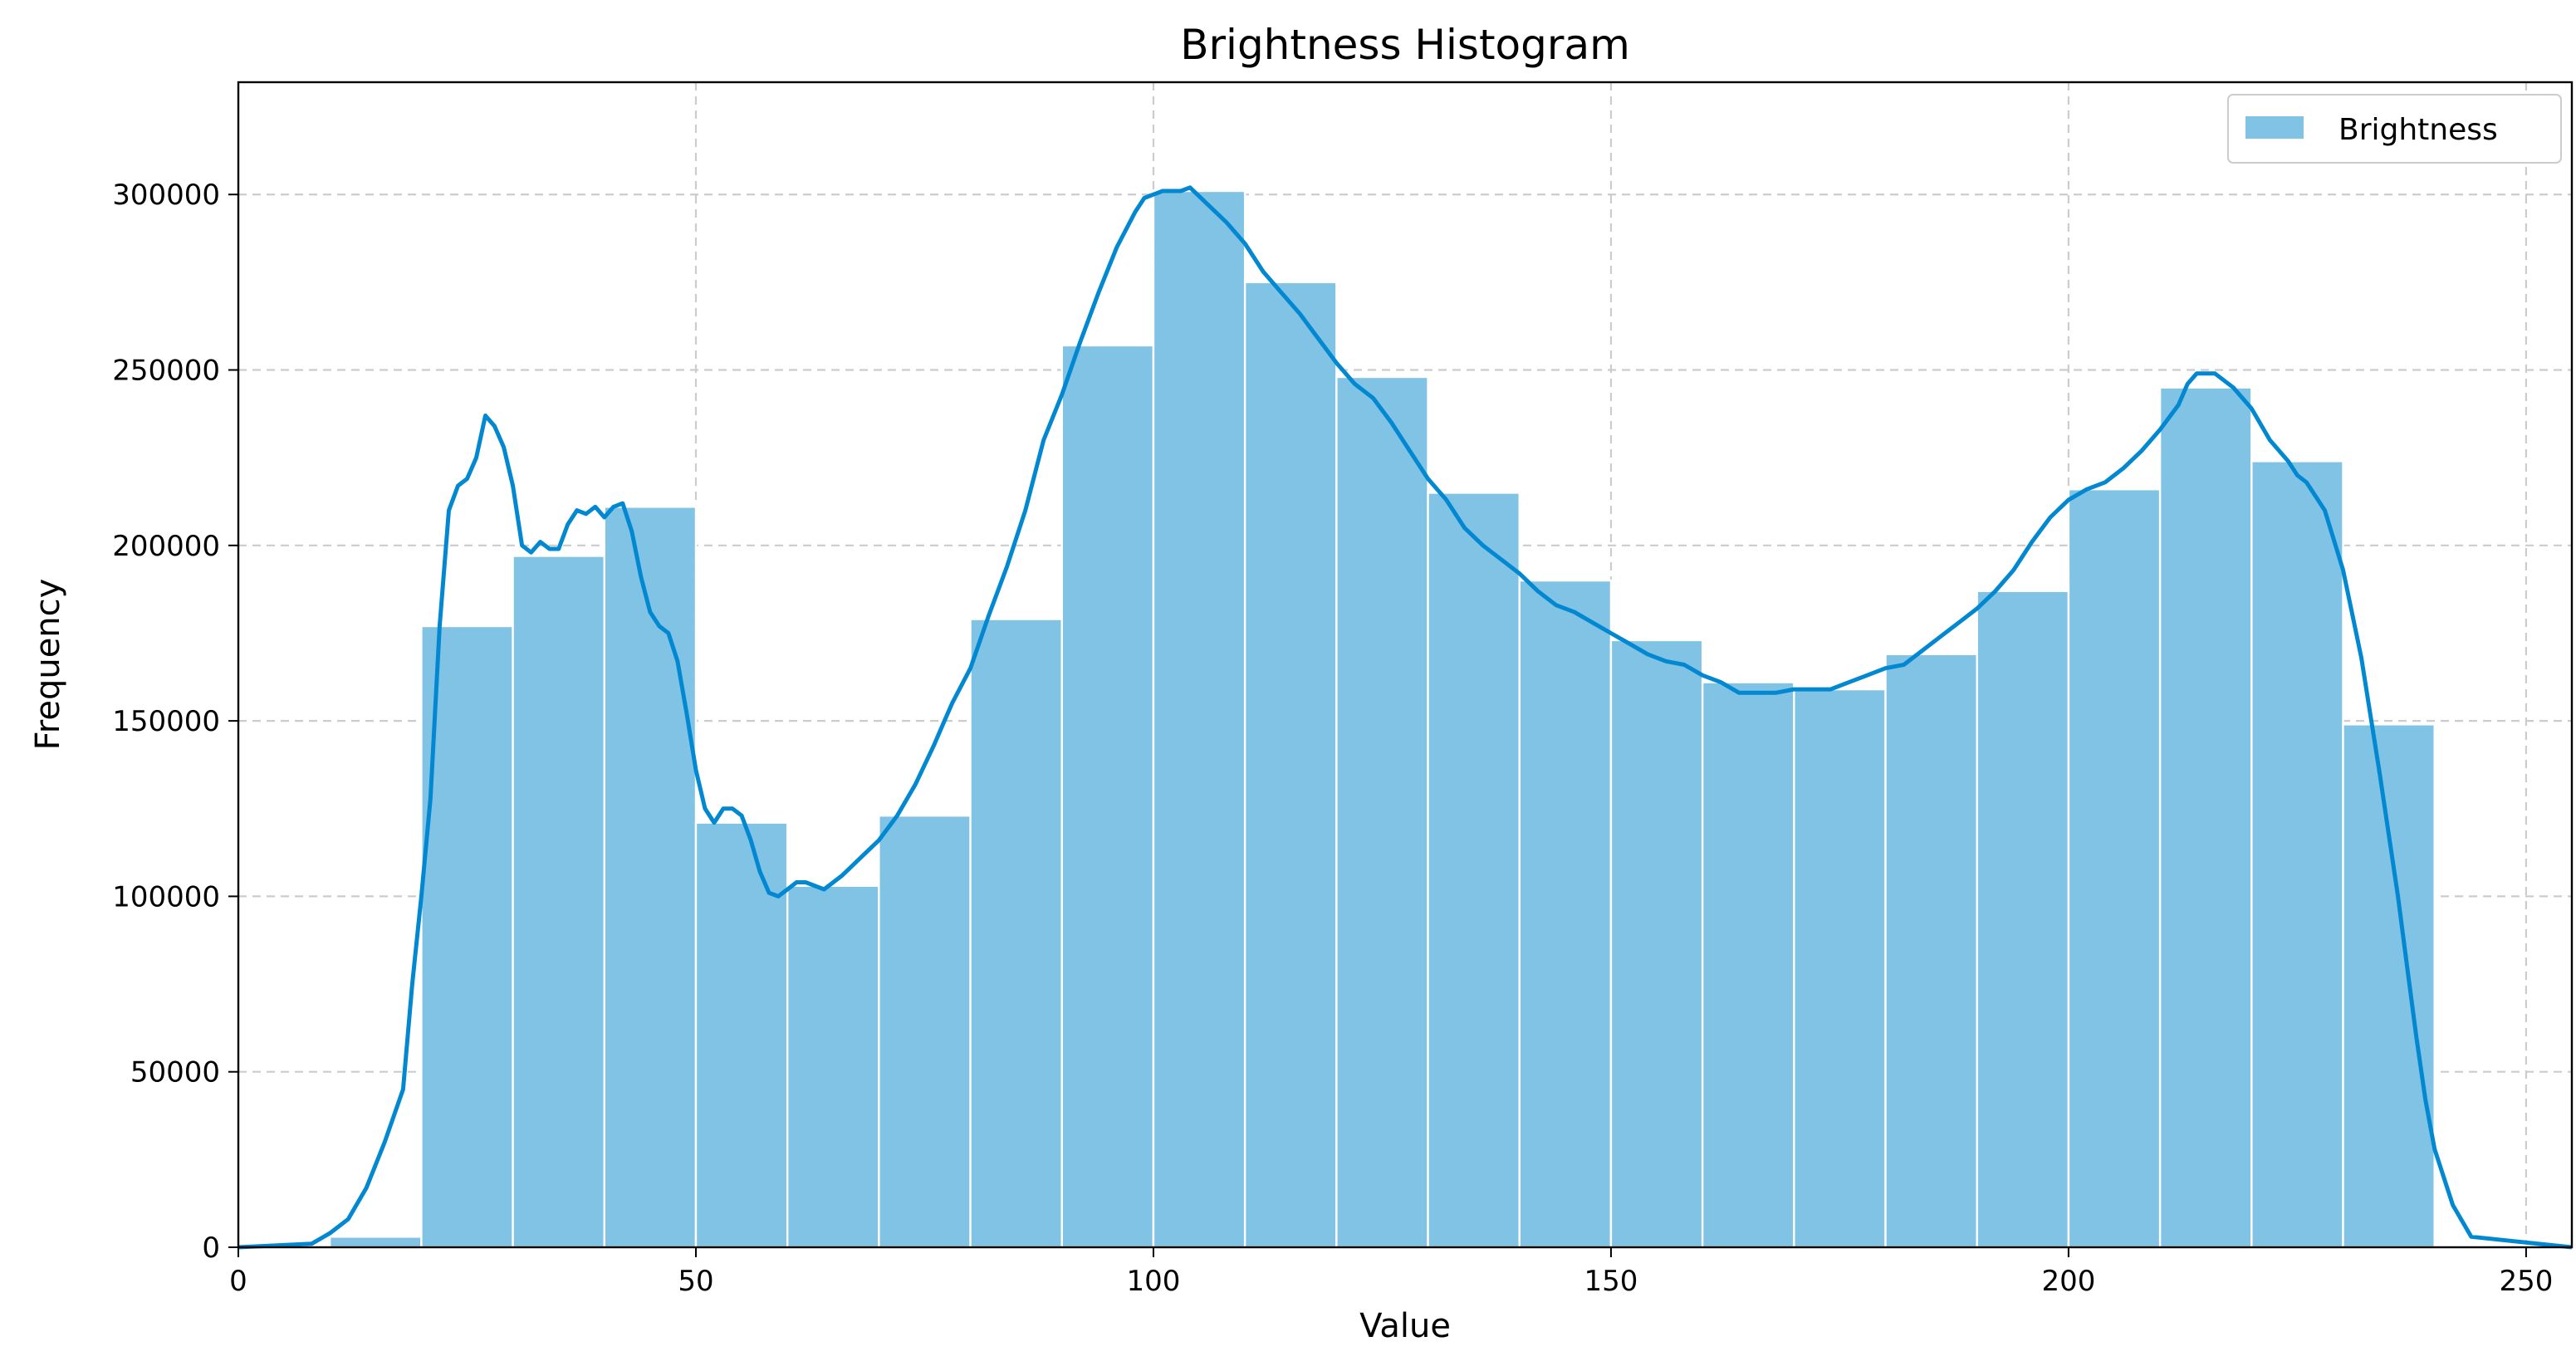  What do you see at coordinates (48, 665) in the screenshot?
I see `y-axis-label: Frequency` at bounding box center [48, 665].